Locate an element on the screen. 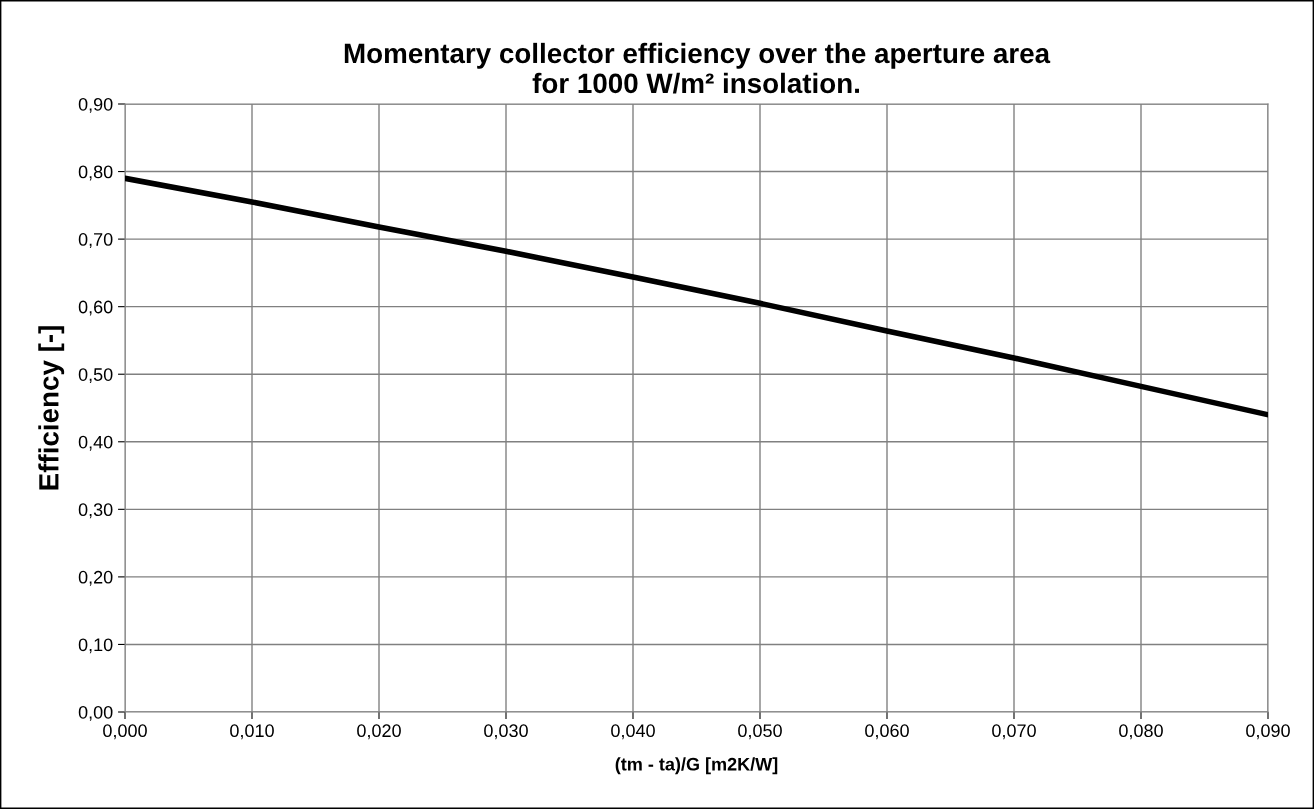 The width and height of the screenshot is (1314, 809). y-tick-label: 0,40 is located at coordinates (95, 443).